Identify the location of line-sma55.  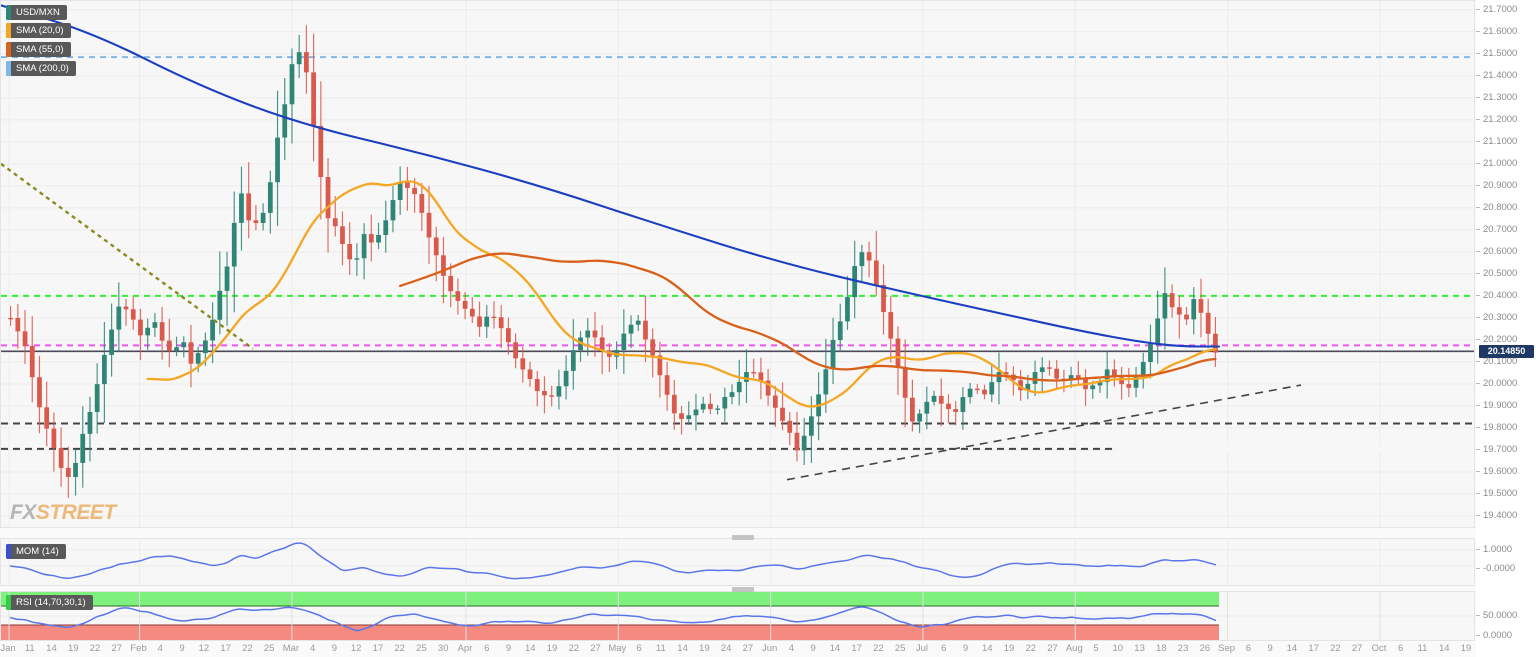
(808, 317).